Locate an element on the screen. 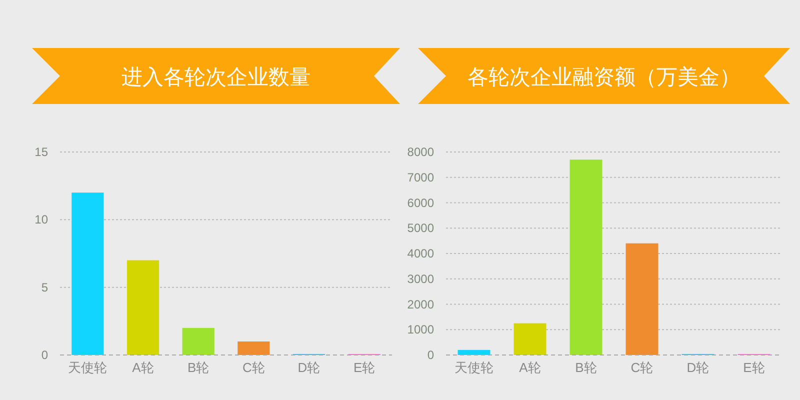 The image size is (800, 400). y-tick-label: 3000 is located at coordinates (420, 279).